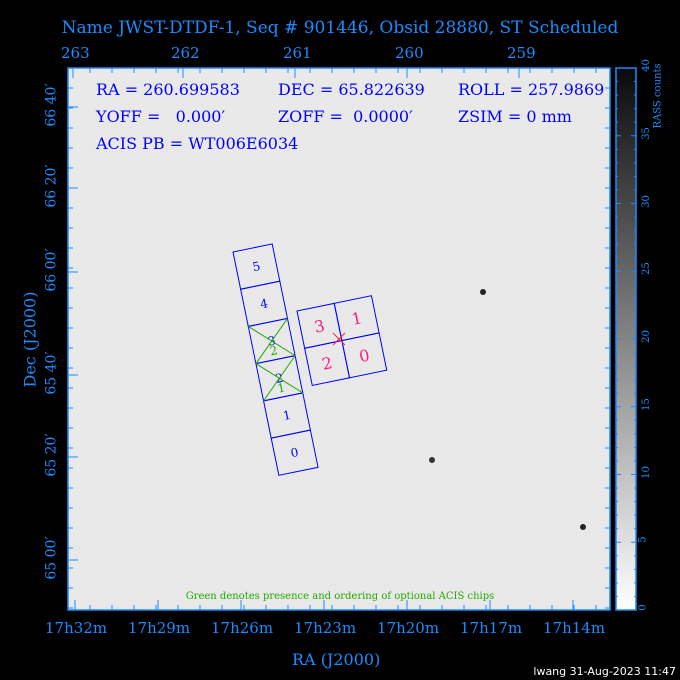  What do you see at coordinates (256, 266) in the screenshot?
I see `acis-s-chip-label: 5` at bounding box center [256, 266].